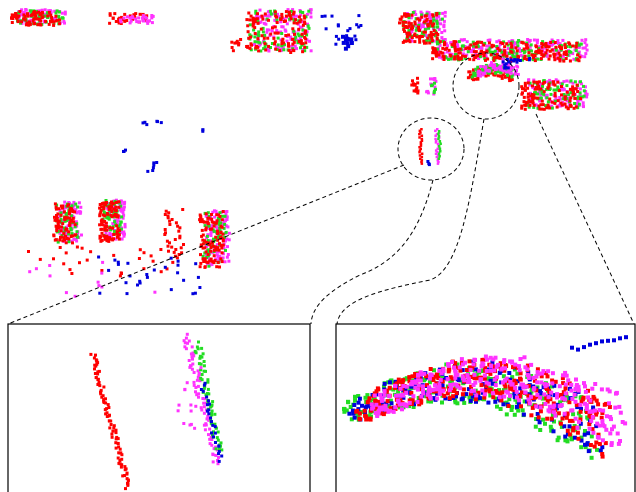 Image resolution: width=636 pixels, height=492 pixels. Describe the element at coordinates (92, 279) in the screenshot. I see `ground-magenta` at that location.